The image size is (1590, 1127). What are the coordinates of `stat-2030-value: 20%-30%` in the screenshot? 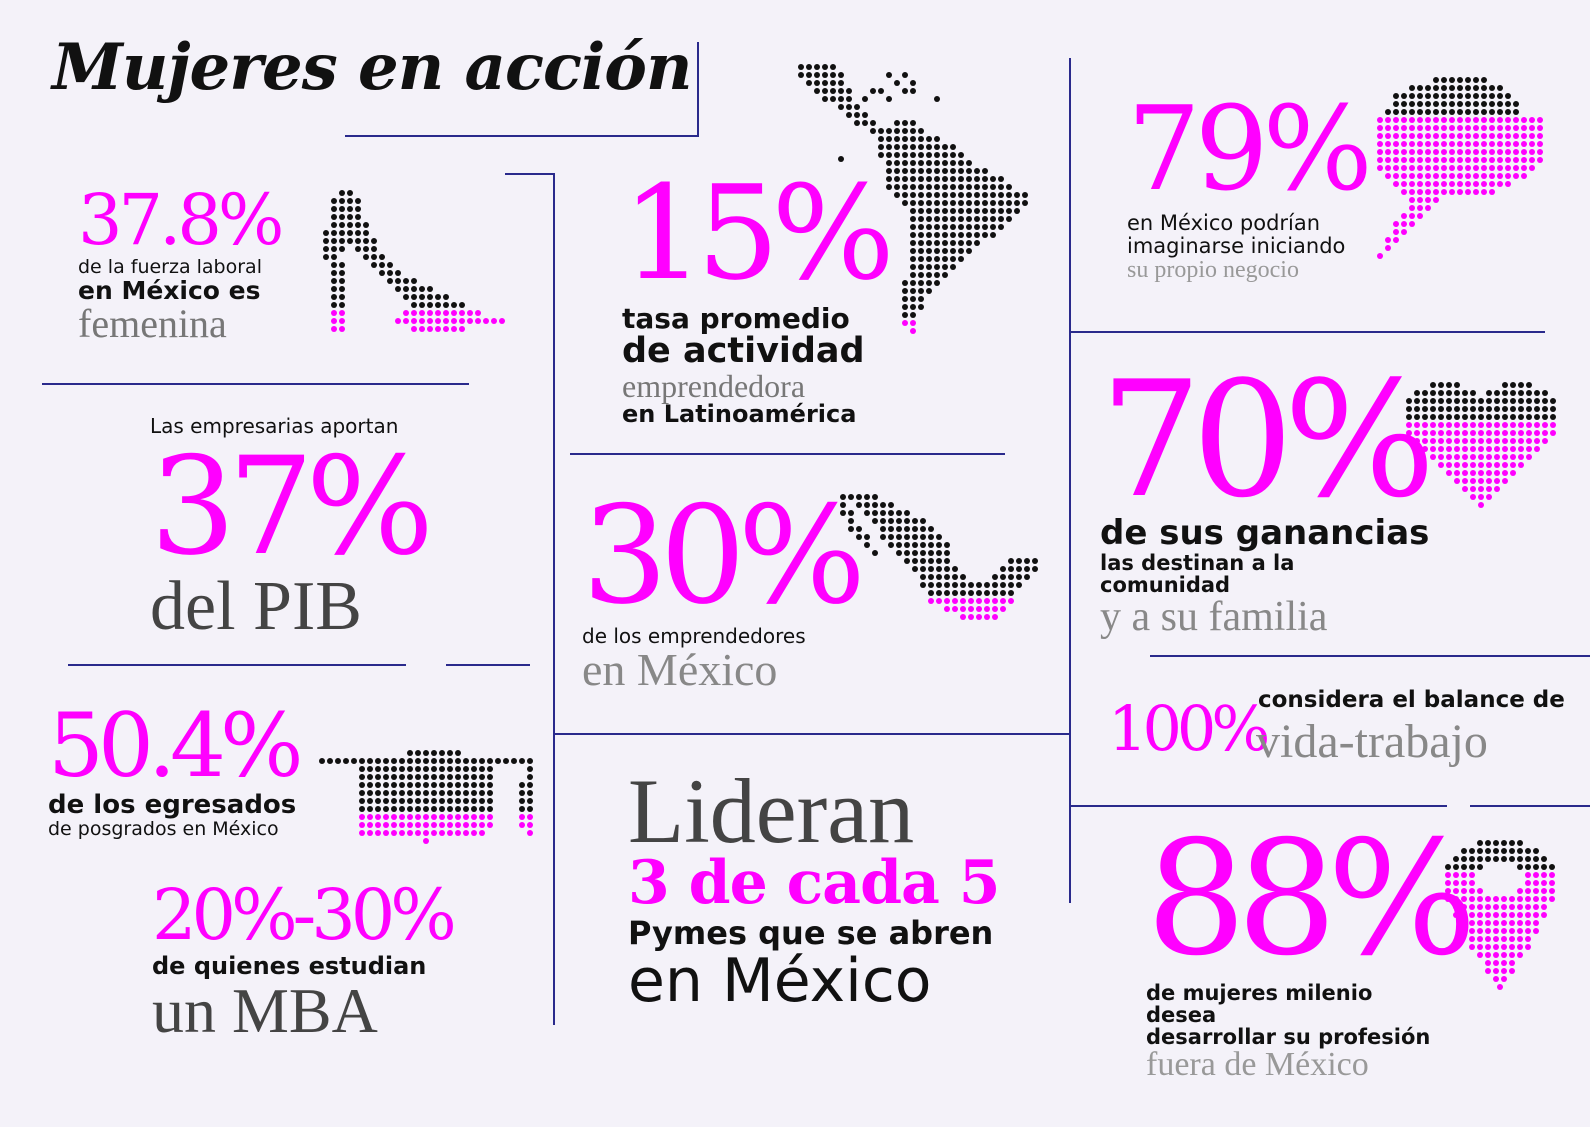 It's located at (304, 915).